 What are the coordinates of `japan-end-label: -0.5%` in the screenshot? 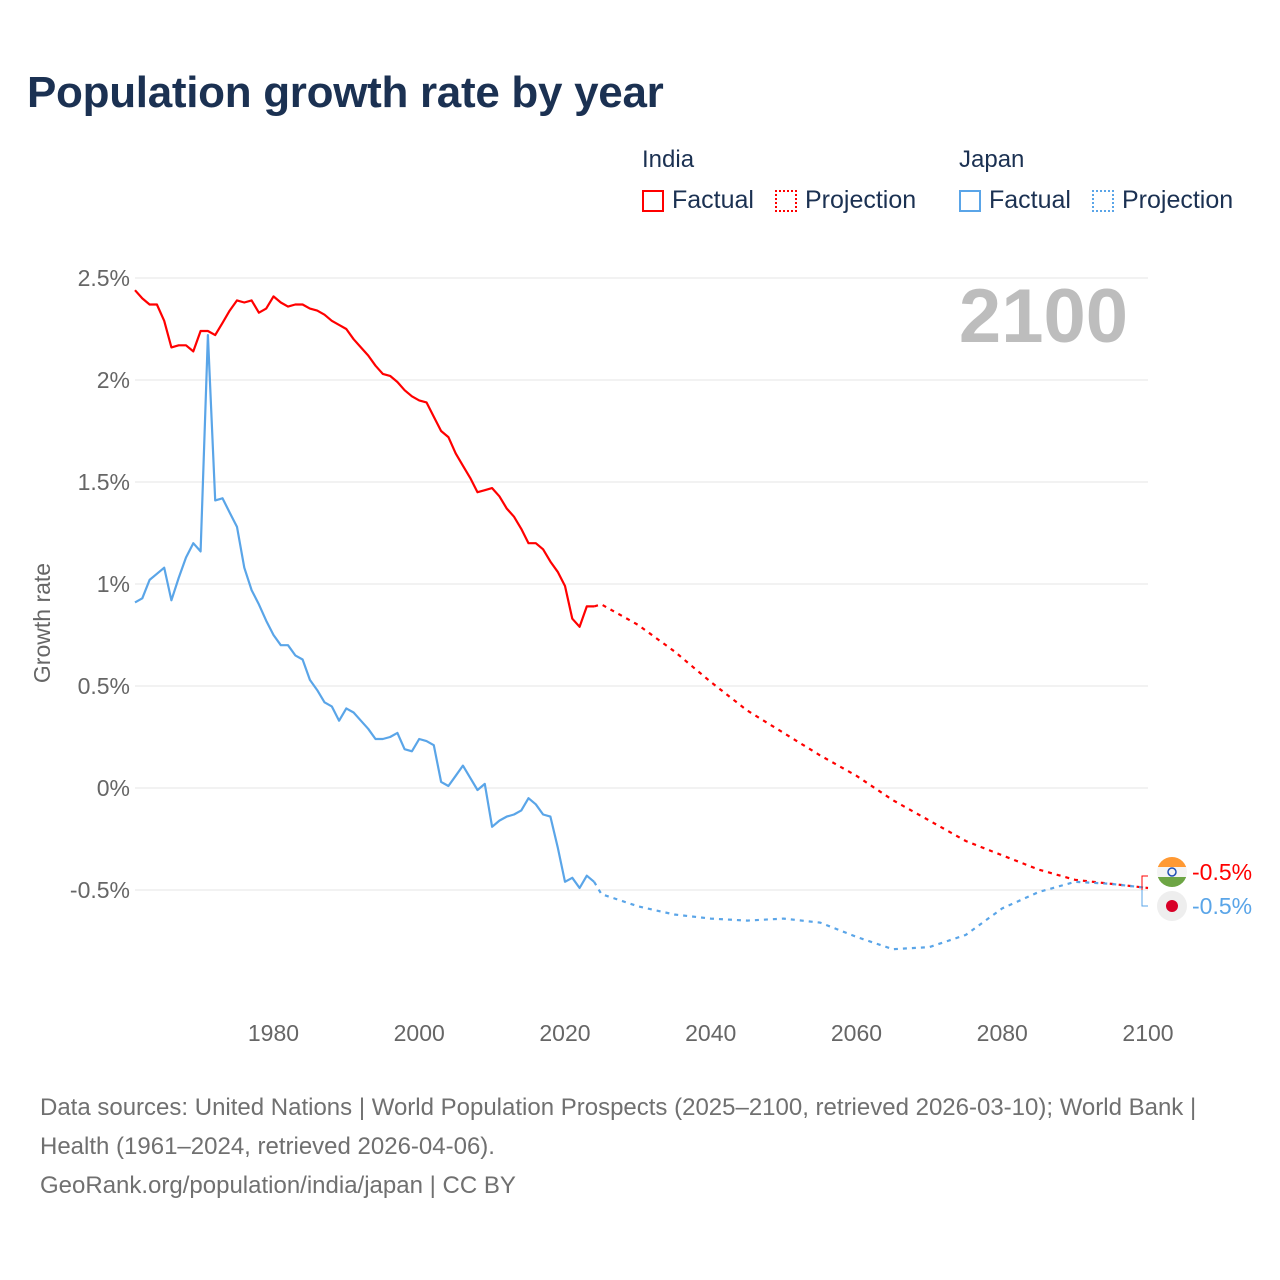 It's located at (1222, 906).